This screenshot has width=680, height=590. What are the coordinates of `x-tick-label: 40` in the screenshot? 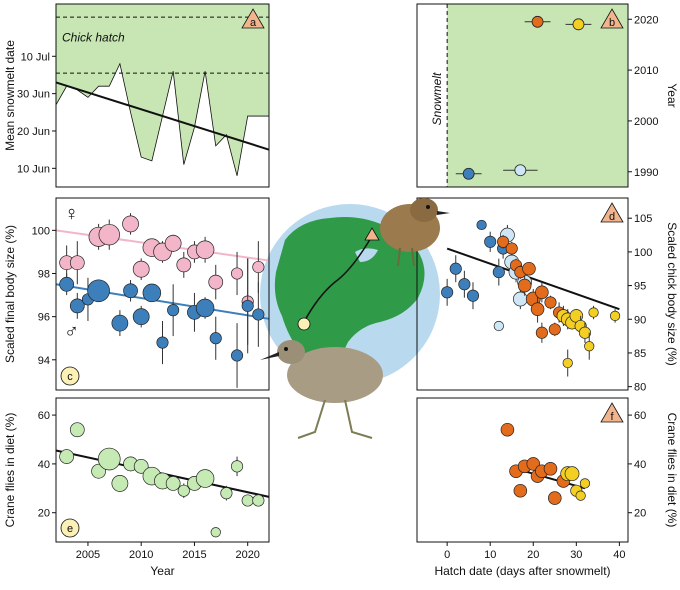 It's located at (619, 555).